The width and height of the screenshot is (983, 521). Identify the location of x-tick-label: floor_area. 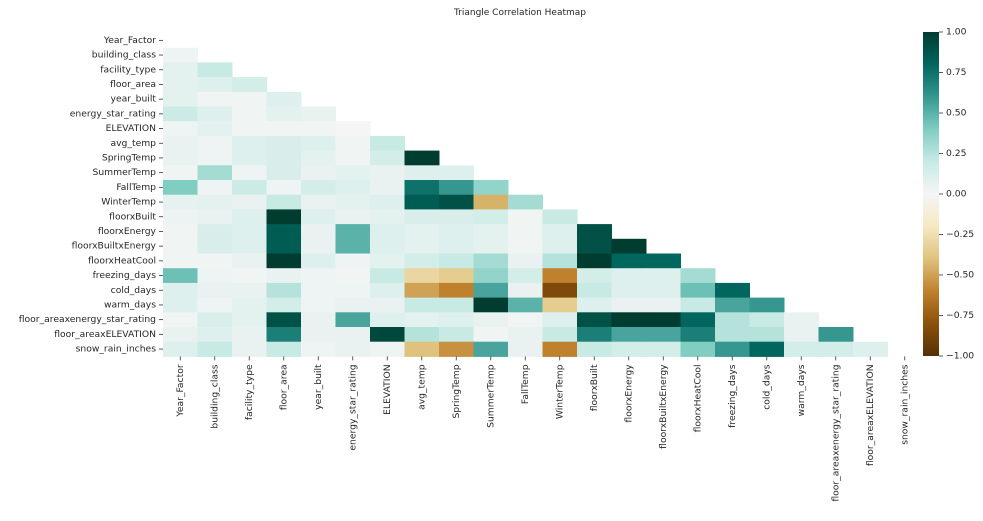
(284, 387).